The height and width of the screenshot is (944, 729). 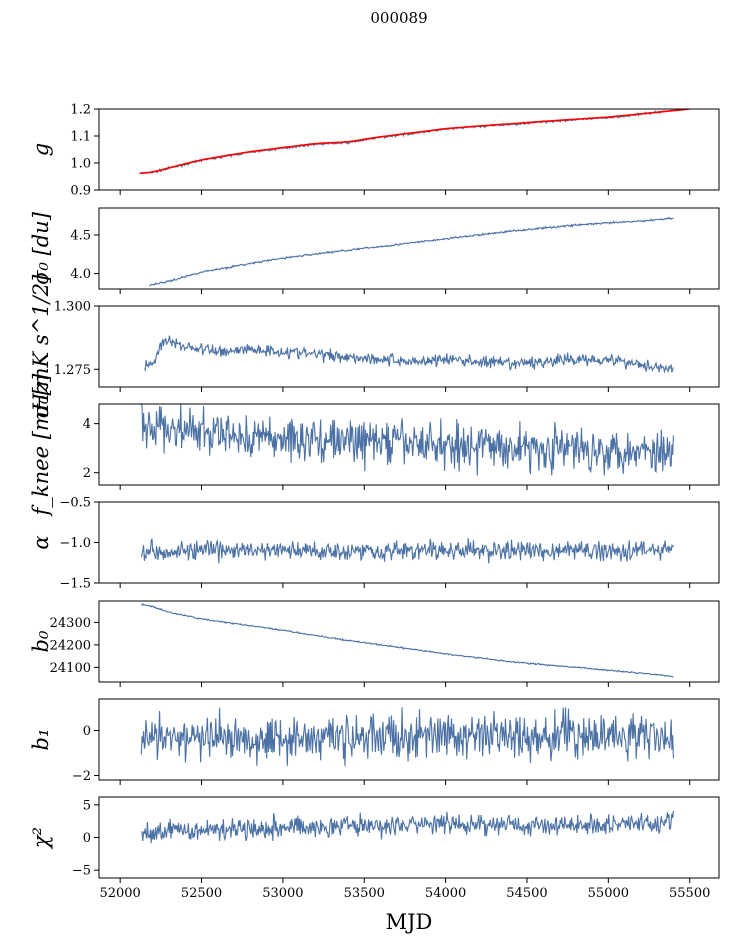 What do you see at coordinates (409, 354) in the screenshot?
I see `series-sigma0_mk` at bounding box center [409, 354].